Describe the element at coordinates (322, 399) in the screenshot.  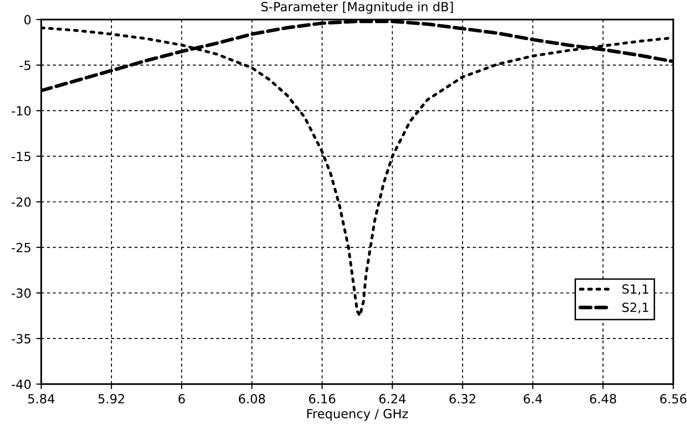
I see `x-tick-label: 6.16` at that location.